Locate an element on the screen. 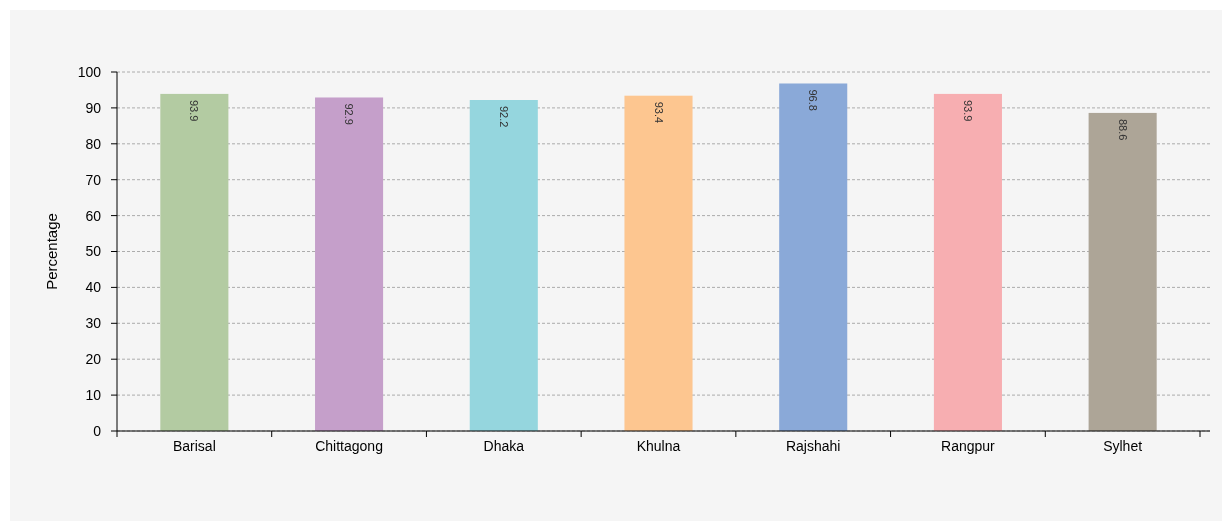  y-axis-title: Percentage is located at coordinates (51, 251).